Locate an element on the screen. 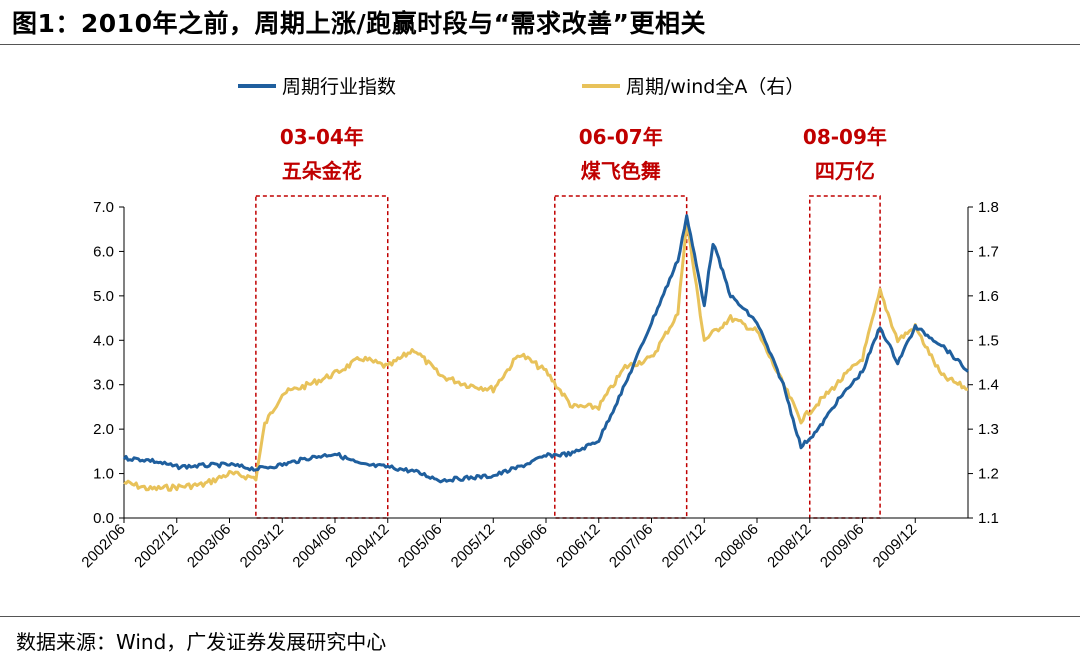 This screenshot has width=1080, height=663. source-note: 数据来源：Wind，广发证券发展研究中心 is located at coordinates (201, 642).